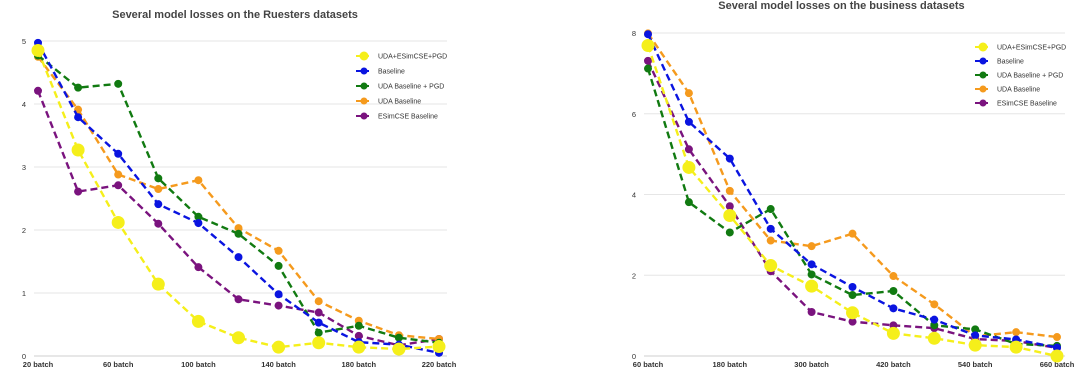 This screenshot has height=371, width=1078. Describe the element at coordinates (634, 114) in the screenshot. I see `y-tick-label: 6` at that location.